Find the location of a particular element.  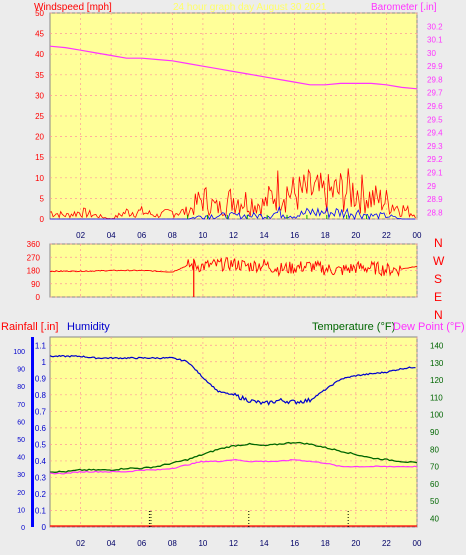

windspeed-tick-label: 15 is located at coordinates (39, 157).